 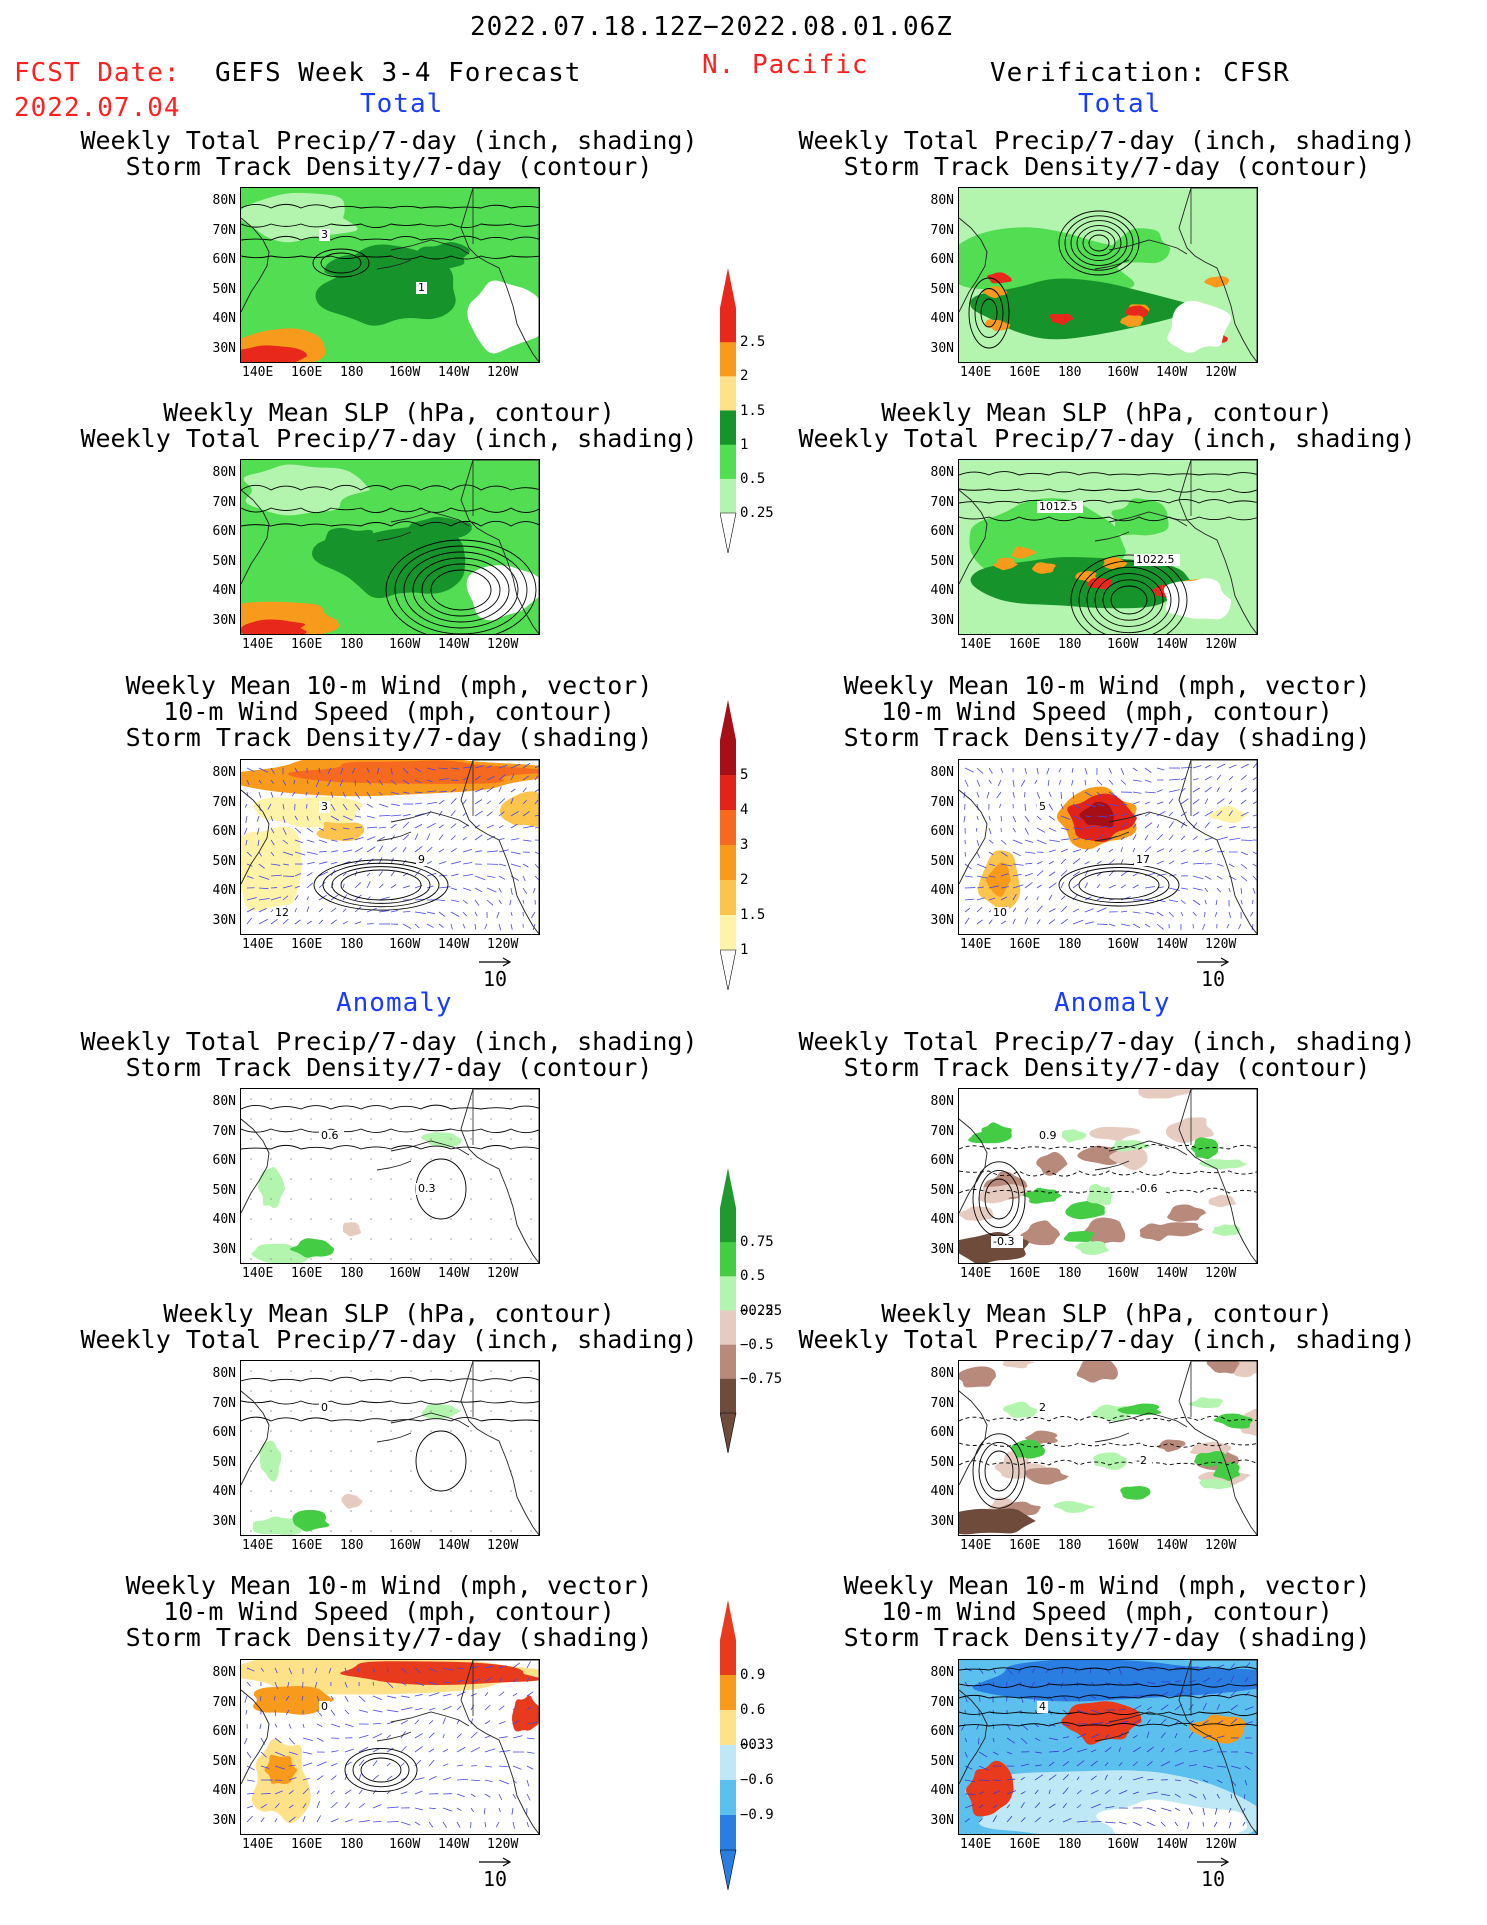 What do you see at coordinates (1114, 1681) in the screenshot?
I see `storm-anomaly-shading` at bounding box center [1114, 1681].